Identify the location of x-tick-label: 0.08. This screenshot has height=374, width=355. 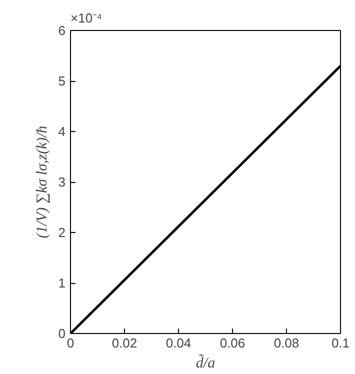
(287, 343).